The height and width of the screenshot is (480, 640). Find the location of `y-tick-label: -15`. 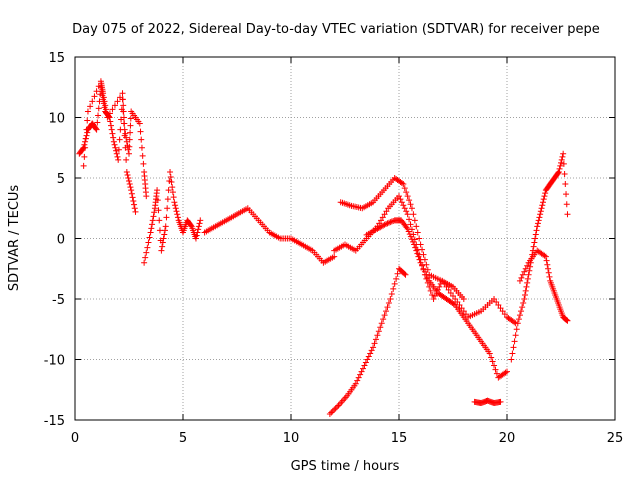

y-tick-label: -15 is located at coordinates (54, 421).